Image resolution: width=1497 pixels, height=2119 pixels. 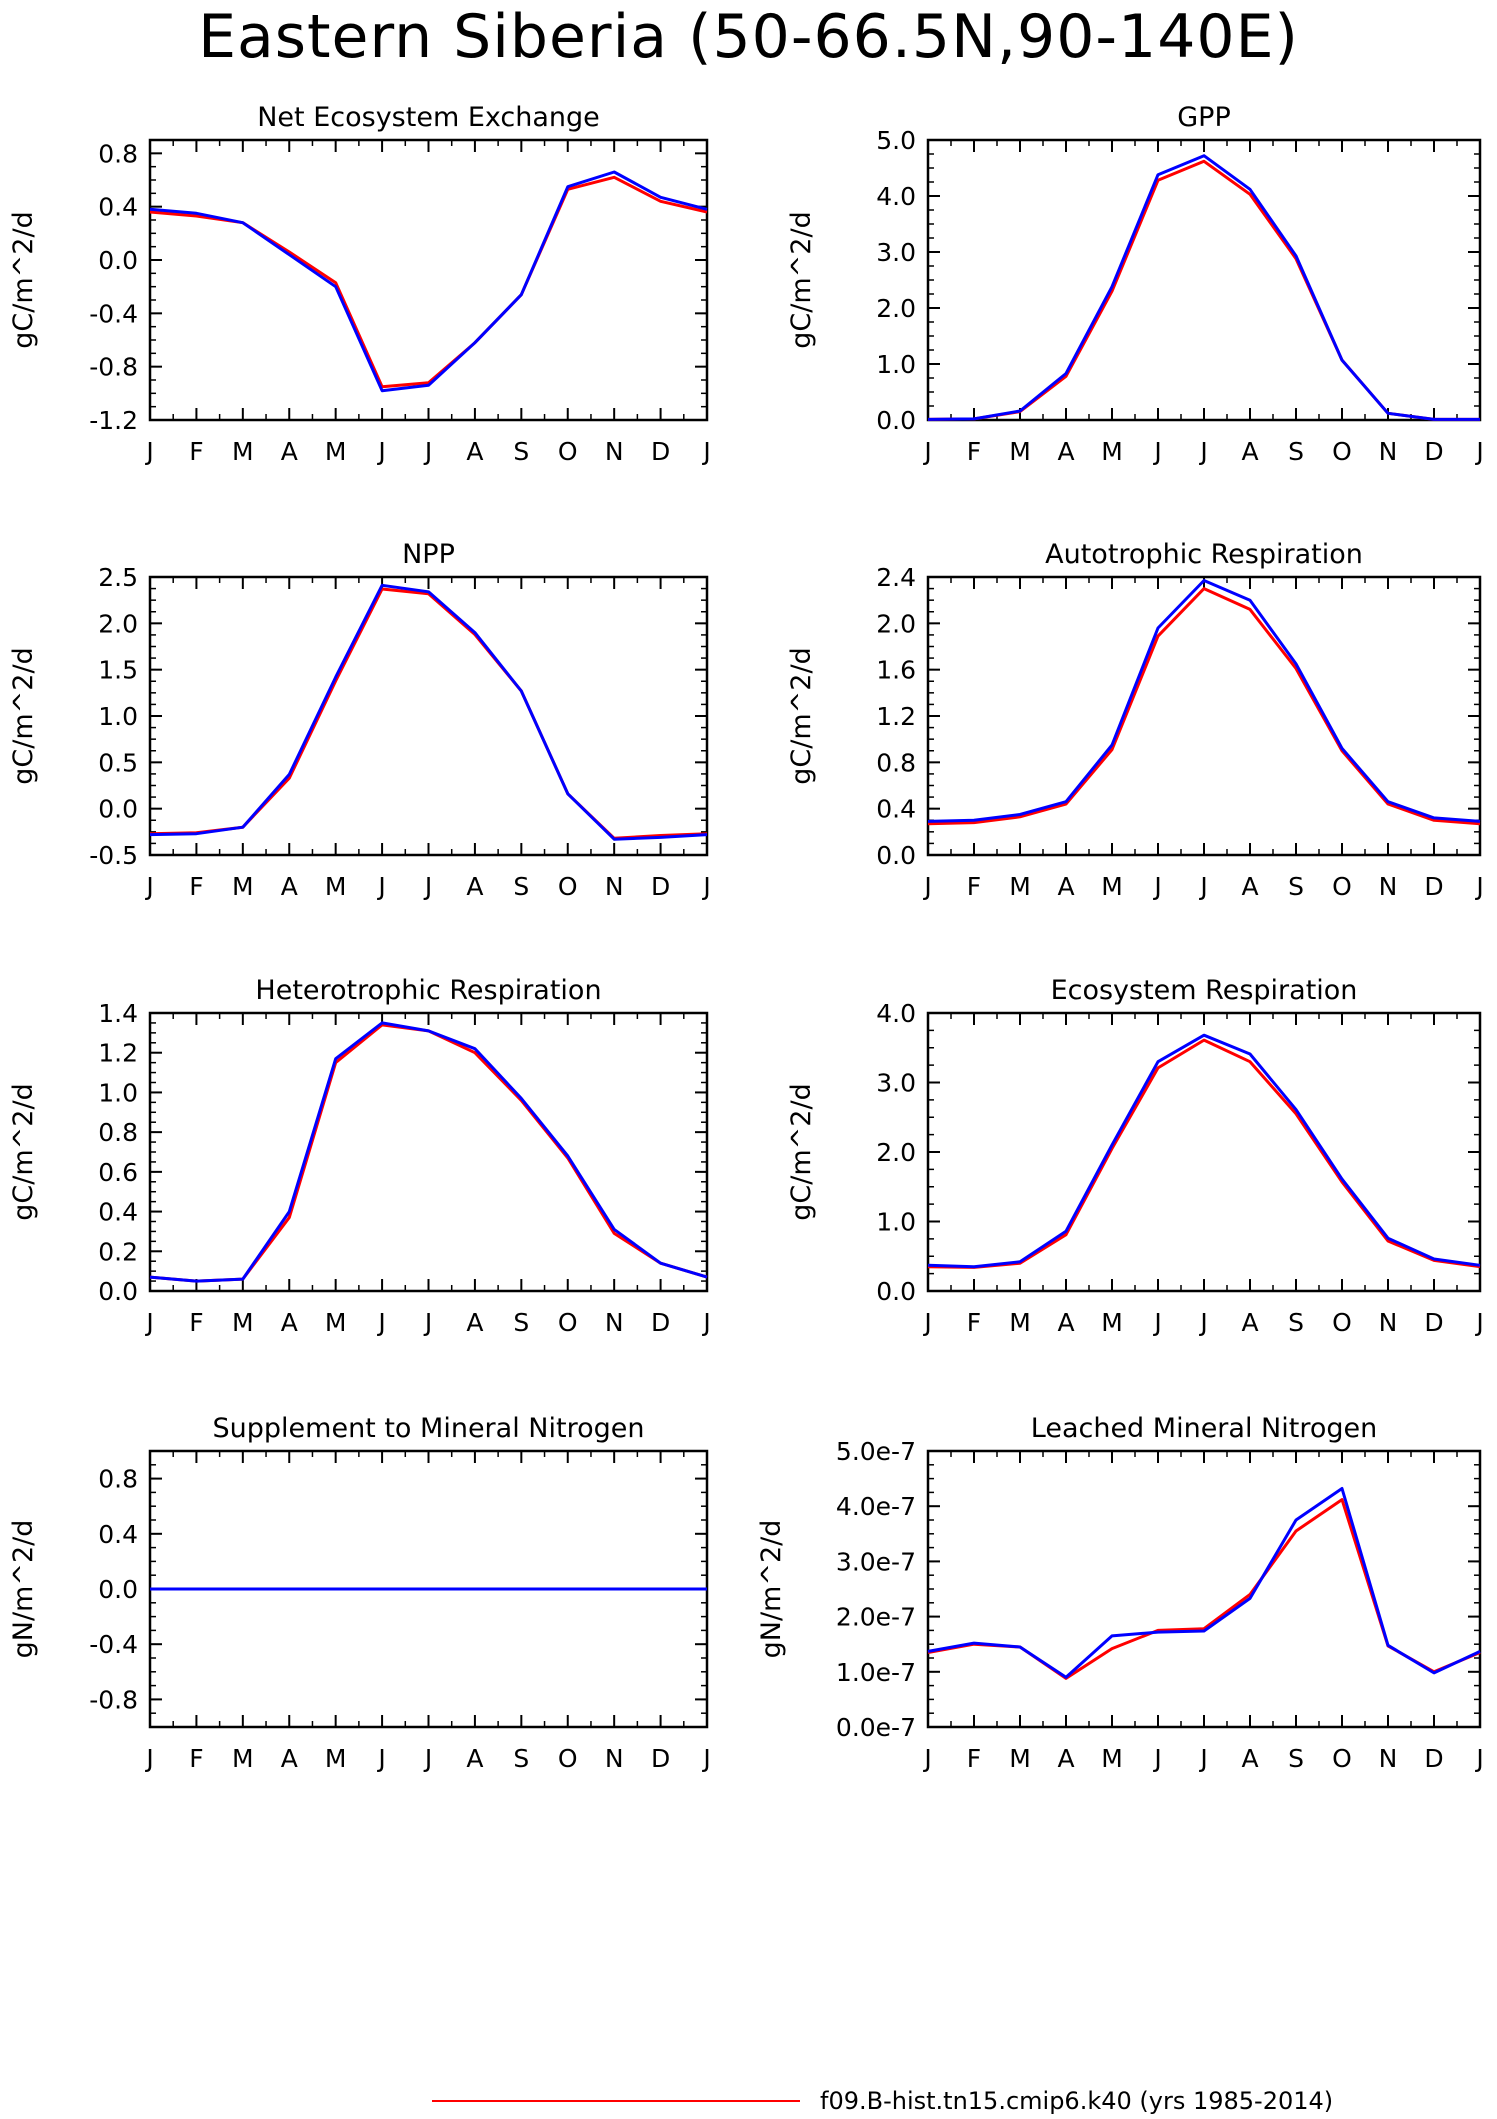 What do you see at coordinates (876, 1561) in the screenshot?
I see `y-tick-label: 3.0e-7` at bounding box center [876, 1561].